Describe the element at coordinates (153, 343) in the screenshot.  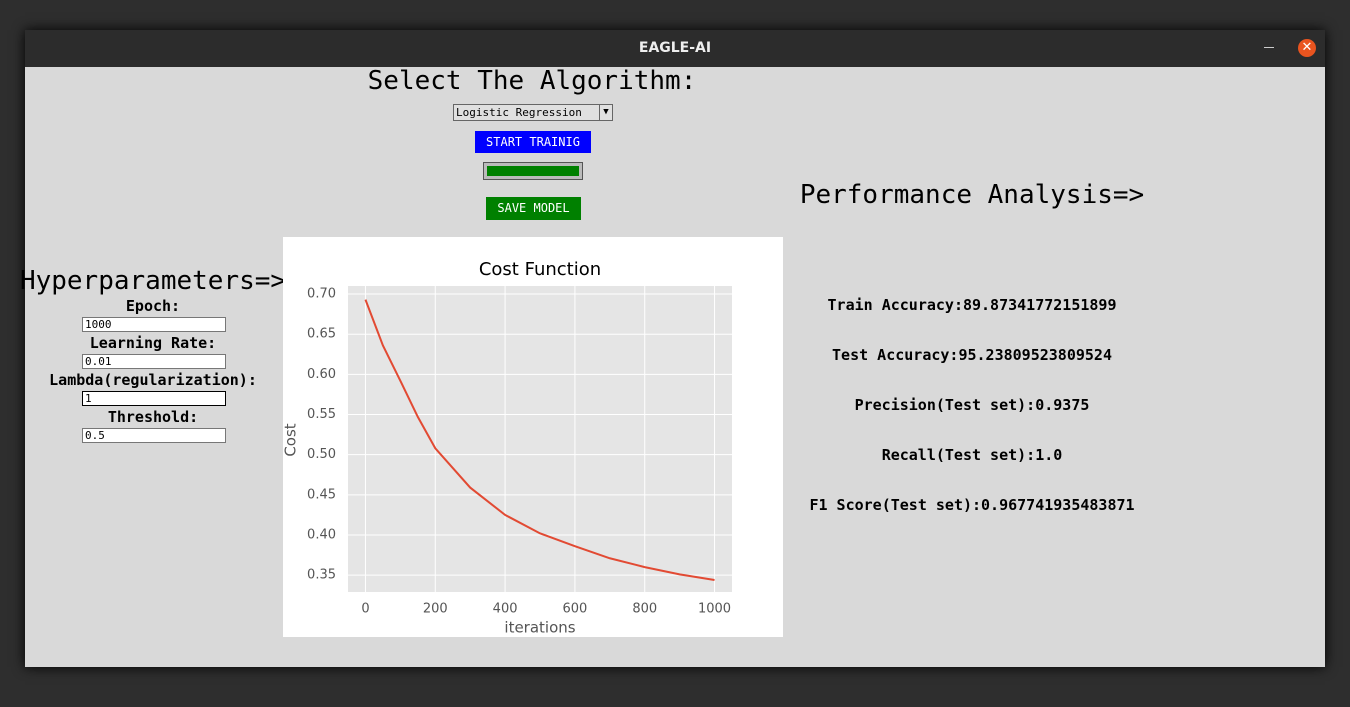
I see `field-label: Learning Rate:` at that location.